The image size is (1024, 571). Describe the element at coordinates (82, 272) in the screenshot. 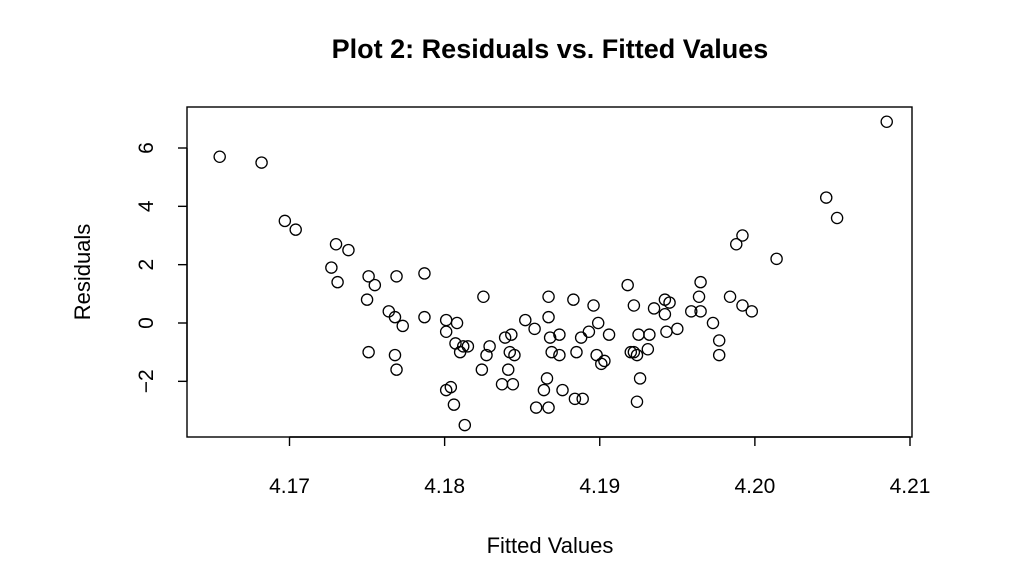

I see `y-axis-label: Residuals` at that location.